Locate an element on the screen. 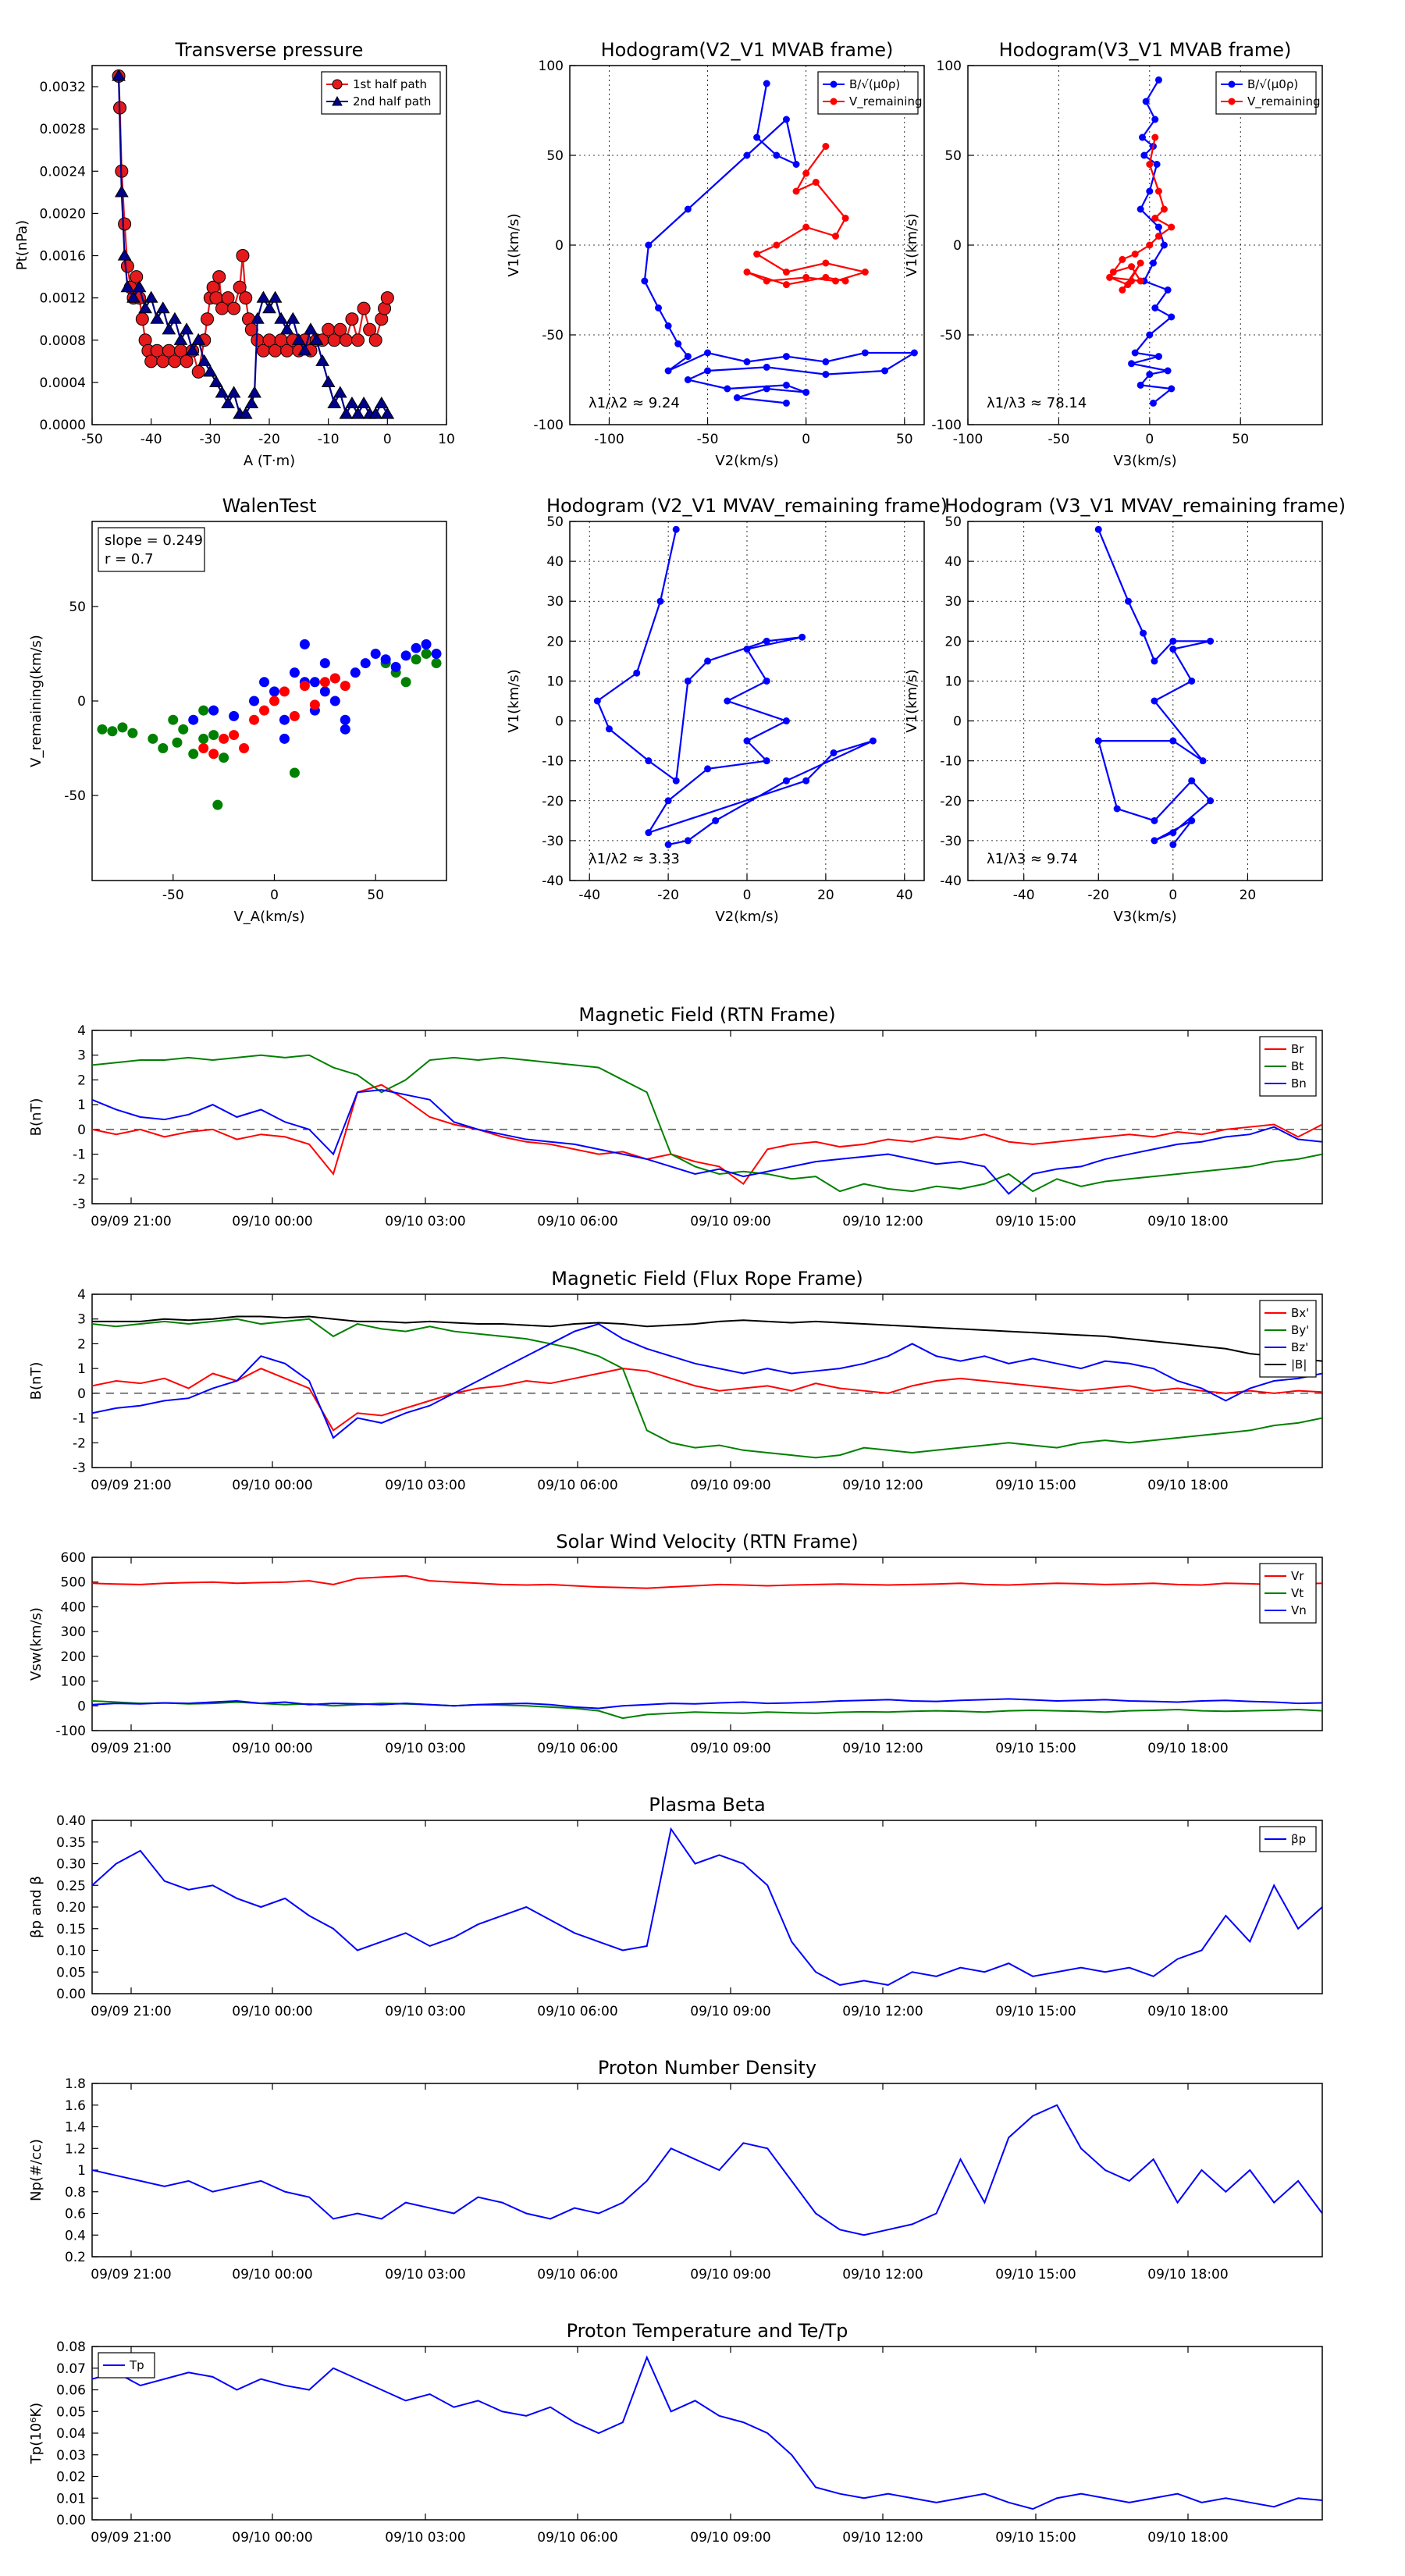  series-line is located at coordinates (707, 2432).